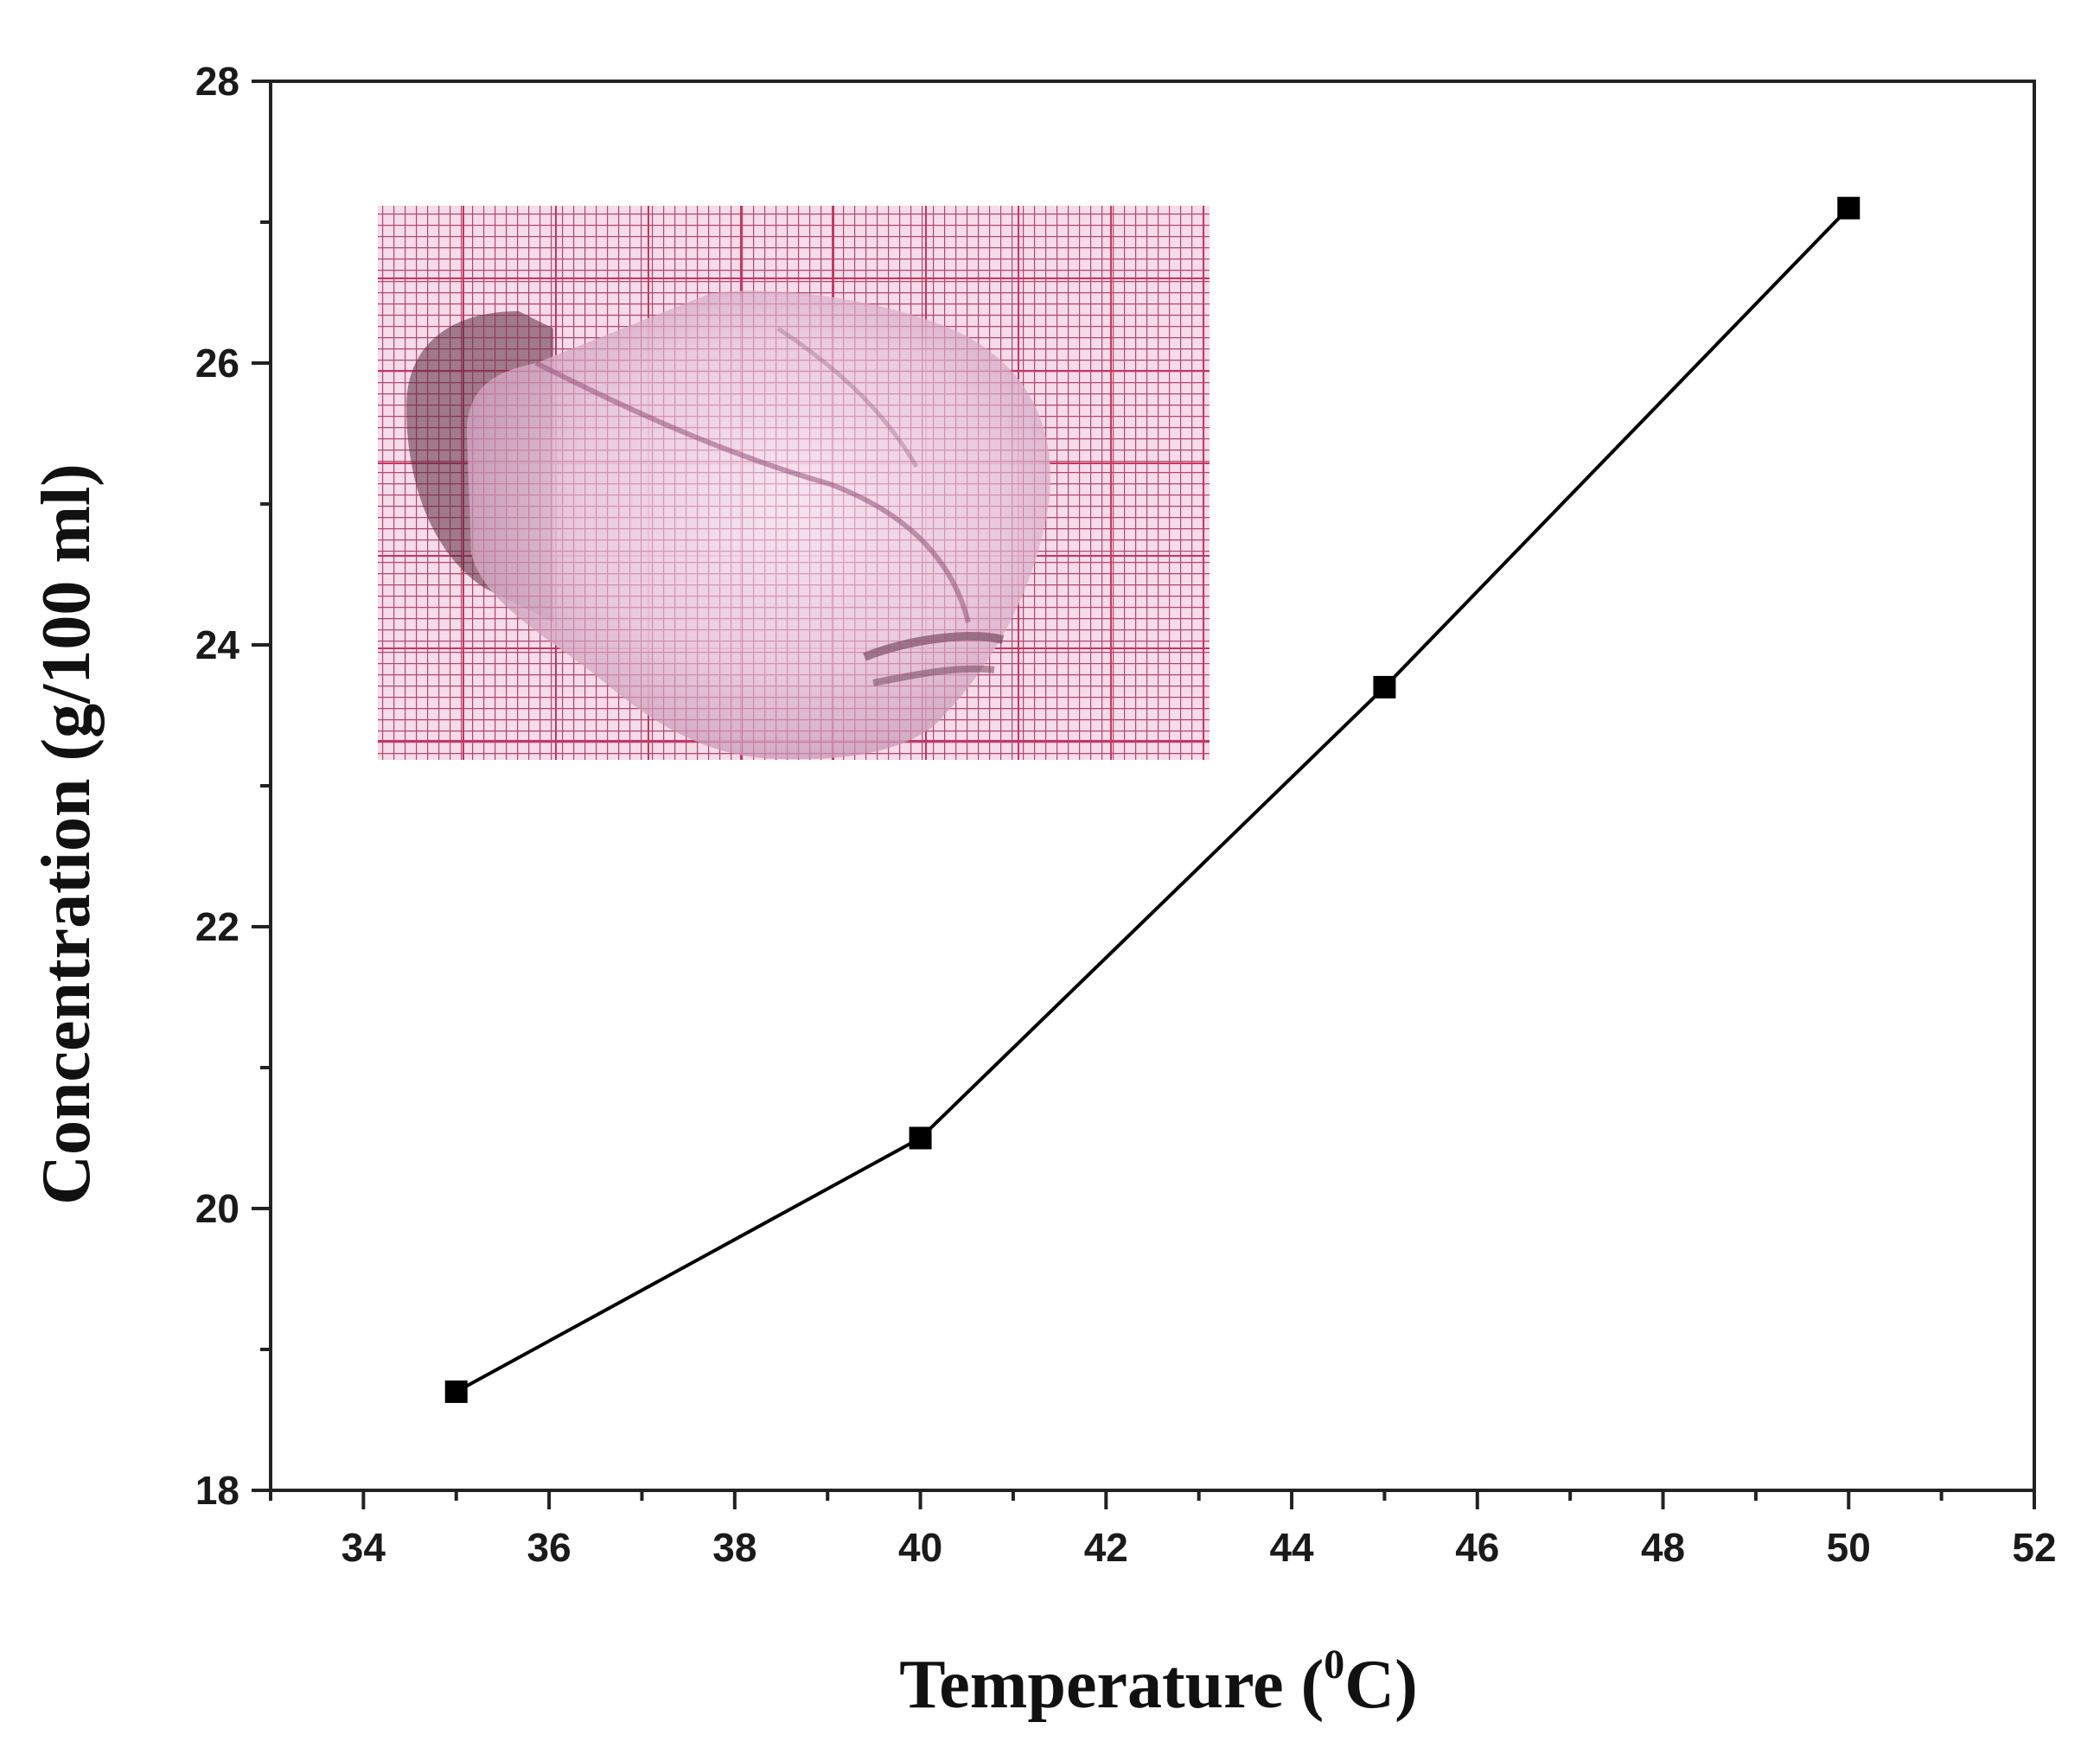 This screenshot has height=1754, width=2100. I want to click on x-tick-label: 40, so click(920, 1548).